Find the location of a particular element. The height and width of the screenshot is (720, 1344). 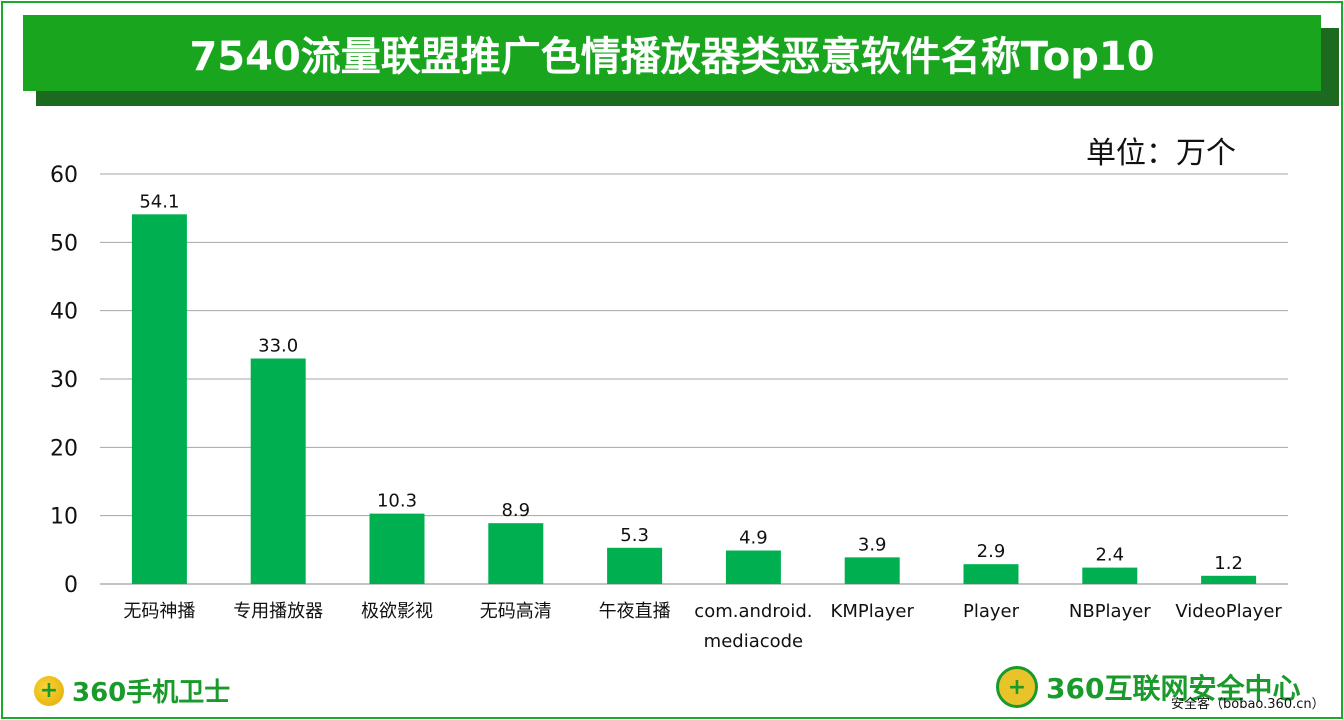

data-label: 10.3 is located at coordinates (397, 501).